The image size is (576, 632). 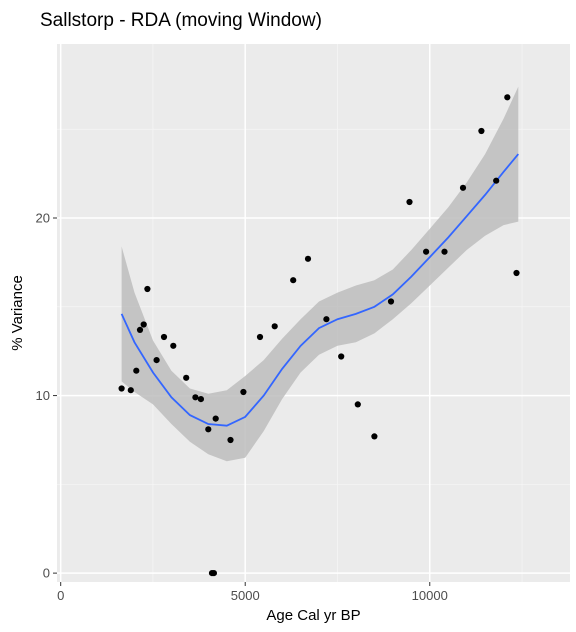 What do you see at coordinates (245, 595) in the screenshot?
I see `x-tick-label: 5000` at bounding box center [245, 595].